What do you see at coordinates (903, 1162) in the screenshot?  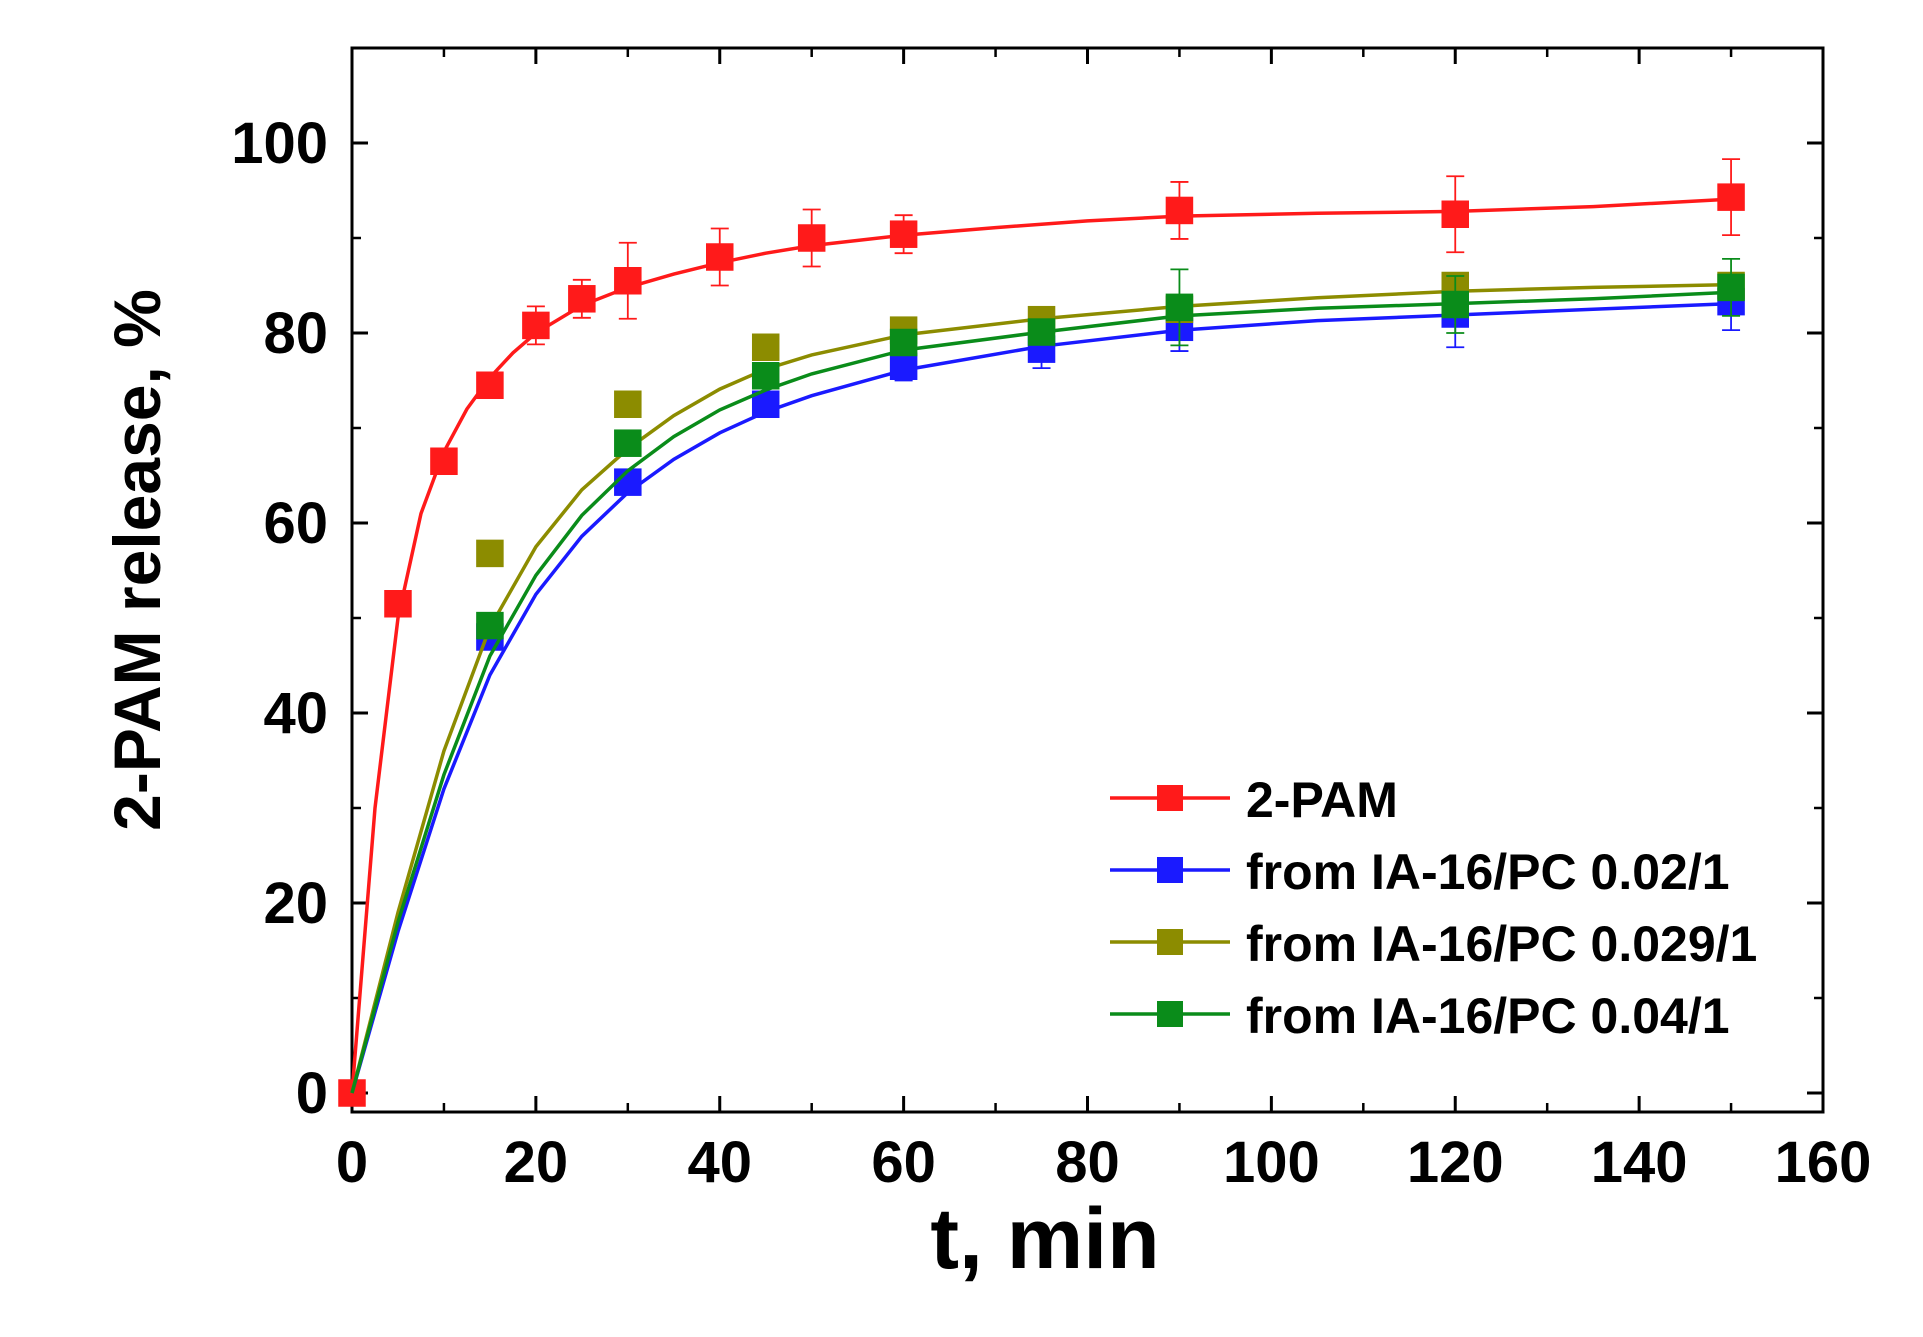 I see `x-tick-label: 60` at bounding box center [903, 1162].